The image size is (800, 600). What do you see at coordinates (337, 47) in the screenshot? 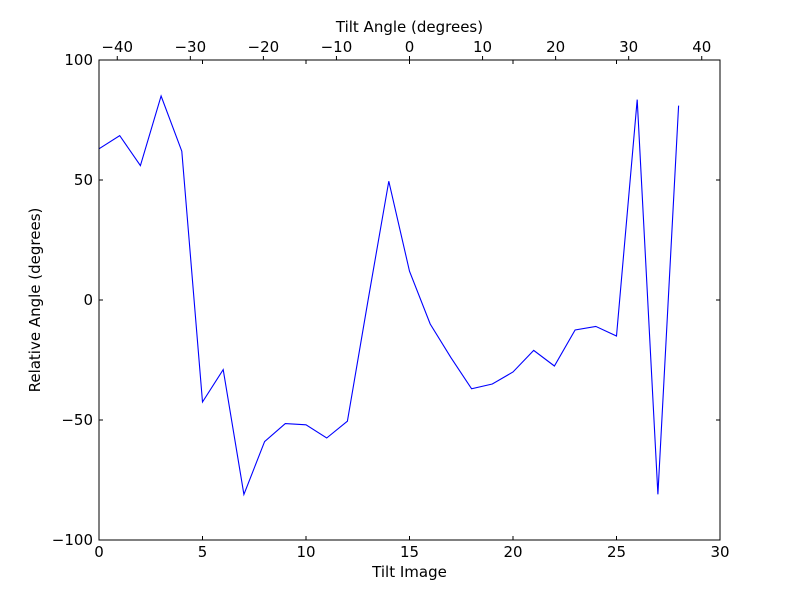
I see `top-tick-label: −10` at bounding box center [337, 47].